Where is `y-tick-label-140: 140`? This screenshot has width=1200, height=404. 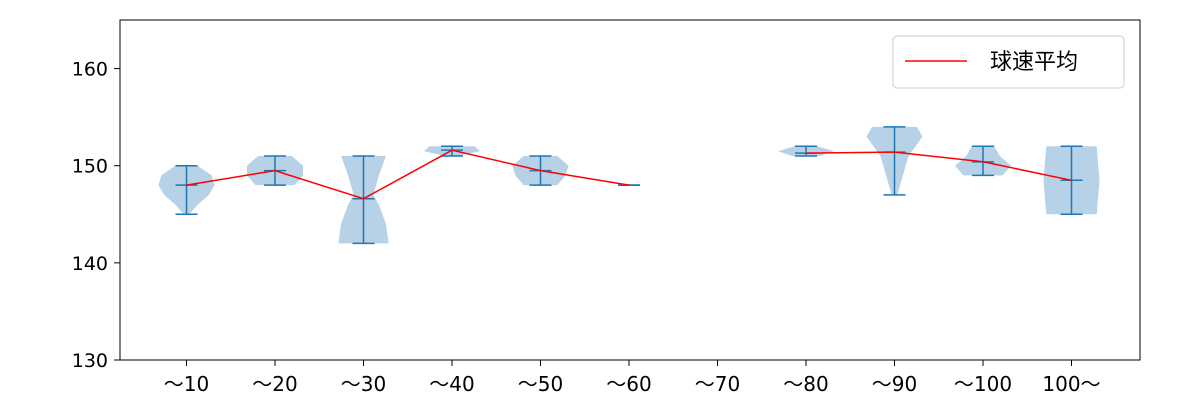 y-tick-label-140: 140 is located at coordinates (90, 264).